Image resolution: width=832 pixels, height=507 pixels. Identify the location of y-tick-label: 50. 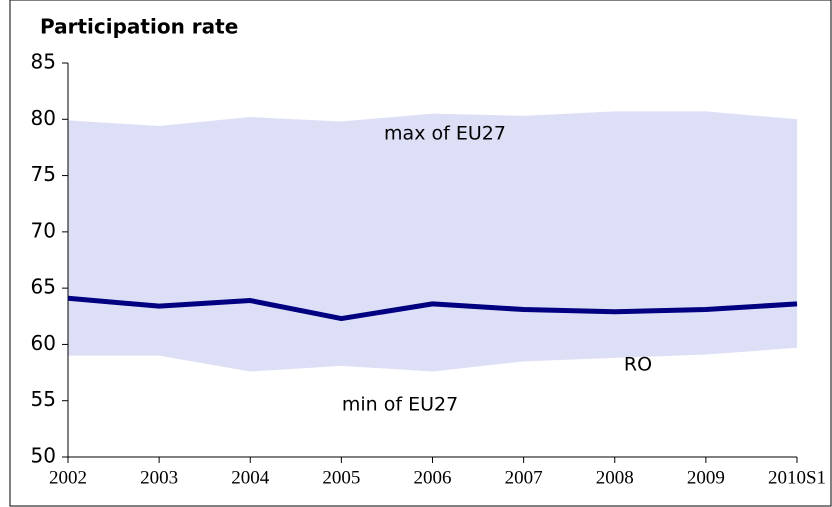
(43, 456).